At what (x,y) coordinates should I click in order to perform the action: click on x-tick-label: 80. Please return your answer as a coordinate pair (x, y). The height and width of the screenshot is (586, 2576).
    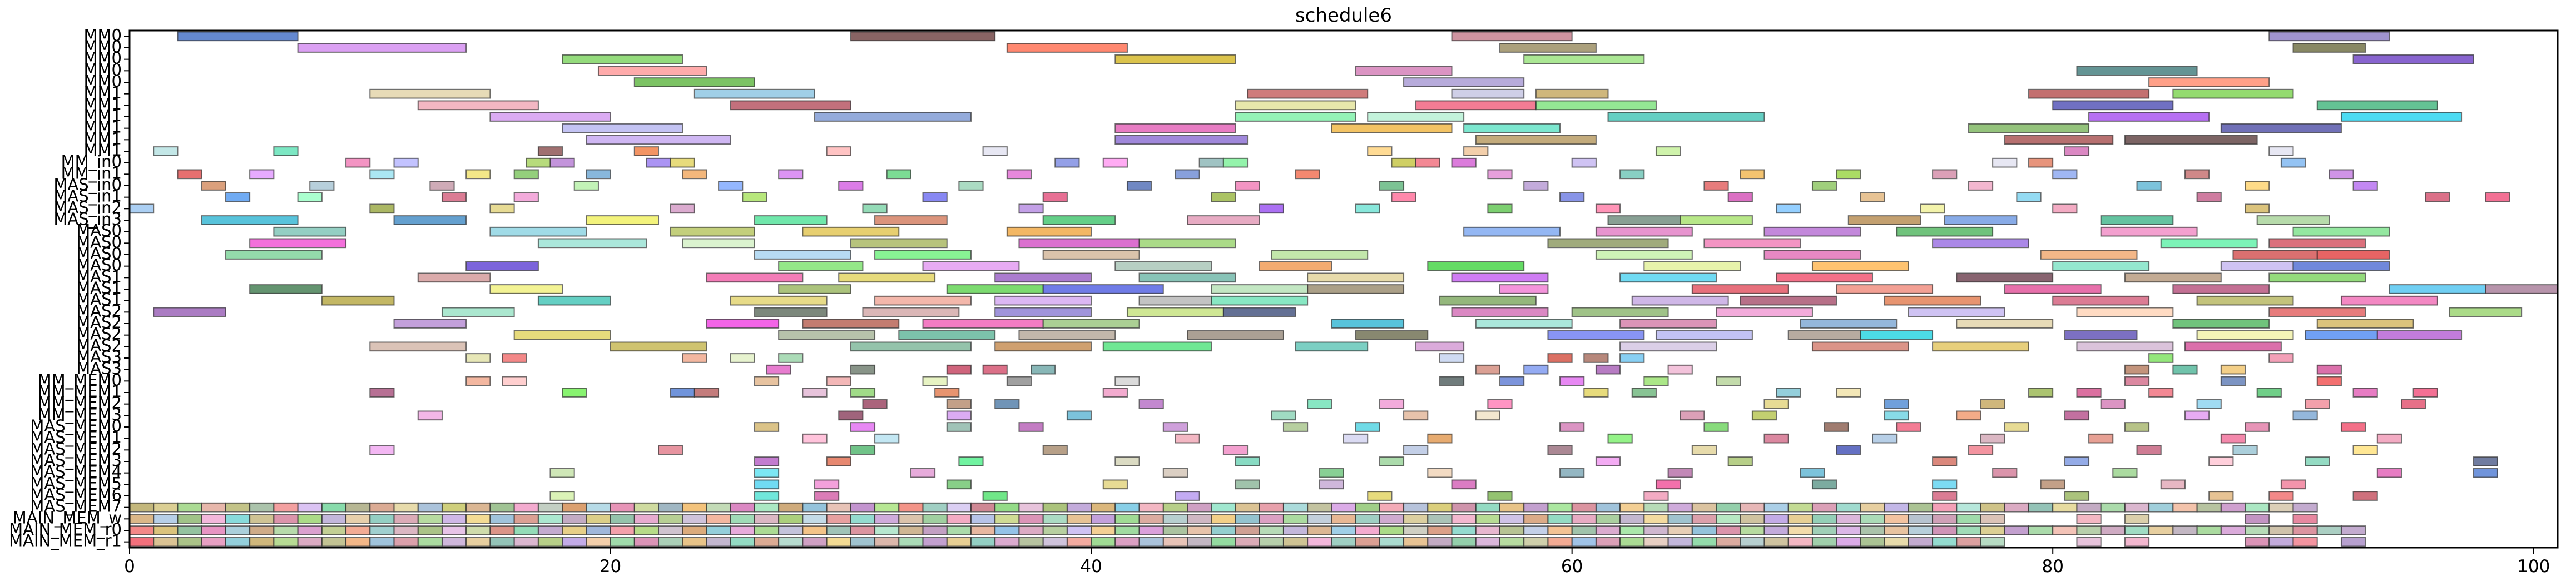
    Looking at the image, I should click on (2052, 567).